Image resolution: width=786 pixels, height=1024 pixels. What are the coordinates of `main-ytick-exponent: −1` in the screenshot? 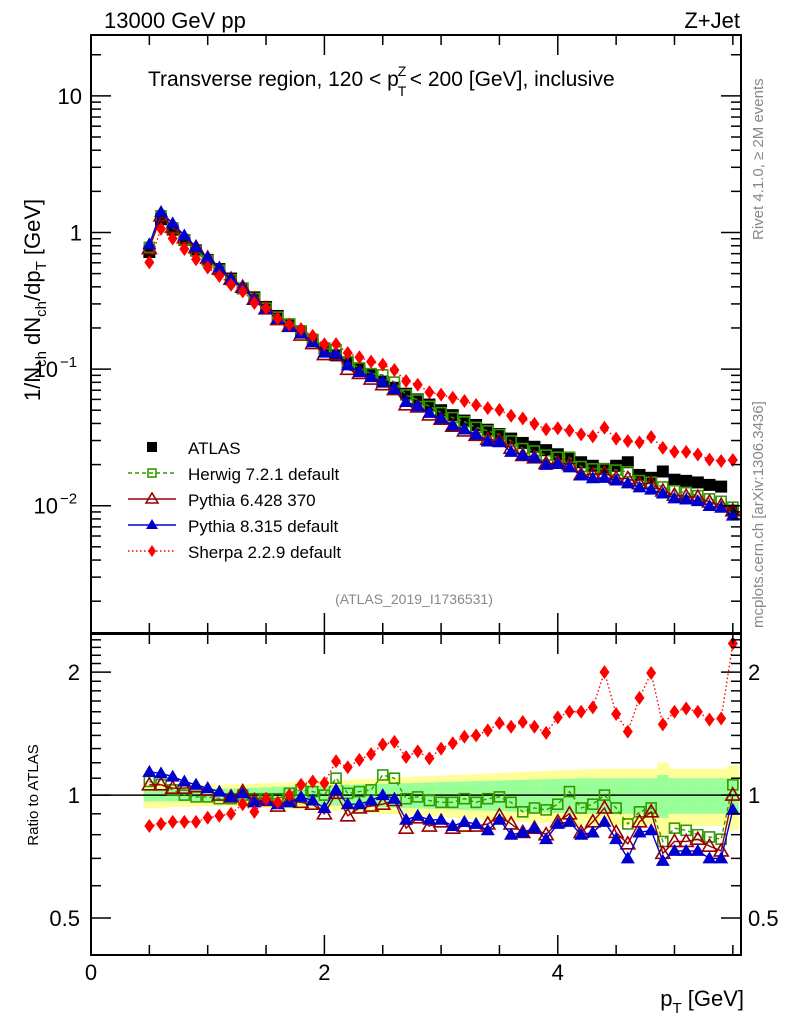 It's located at (68, 362).